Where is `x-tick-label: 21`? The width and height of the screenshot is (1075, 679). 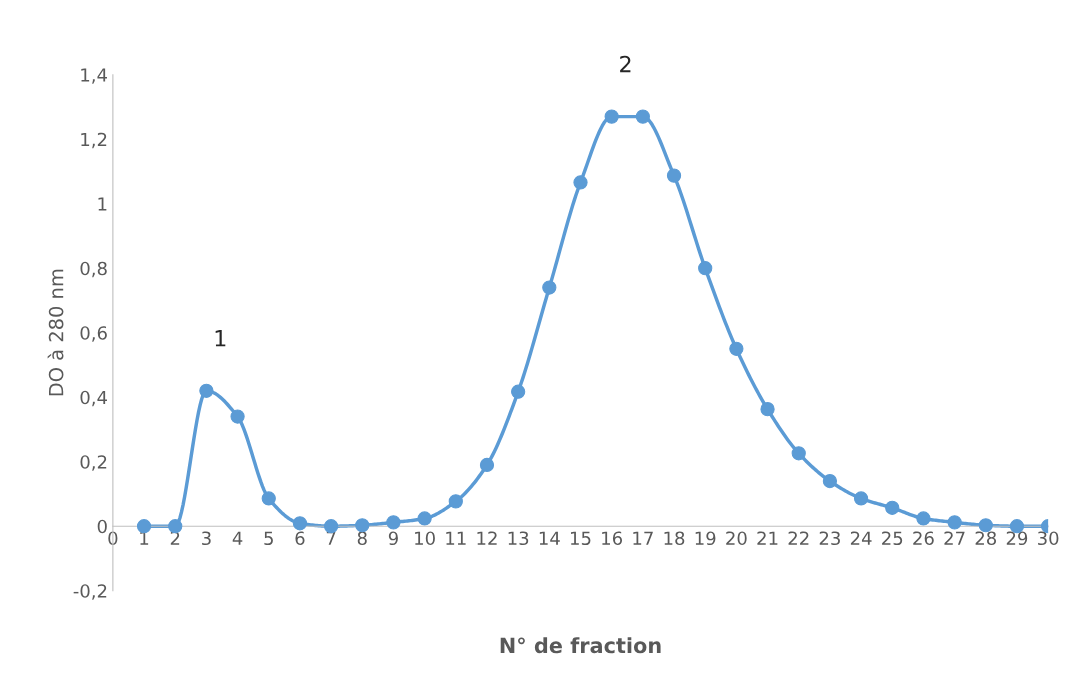
x-tick-label: 21 is located at coordinates (767, 538).